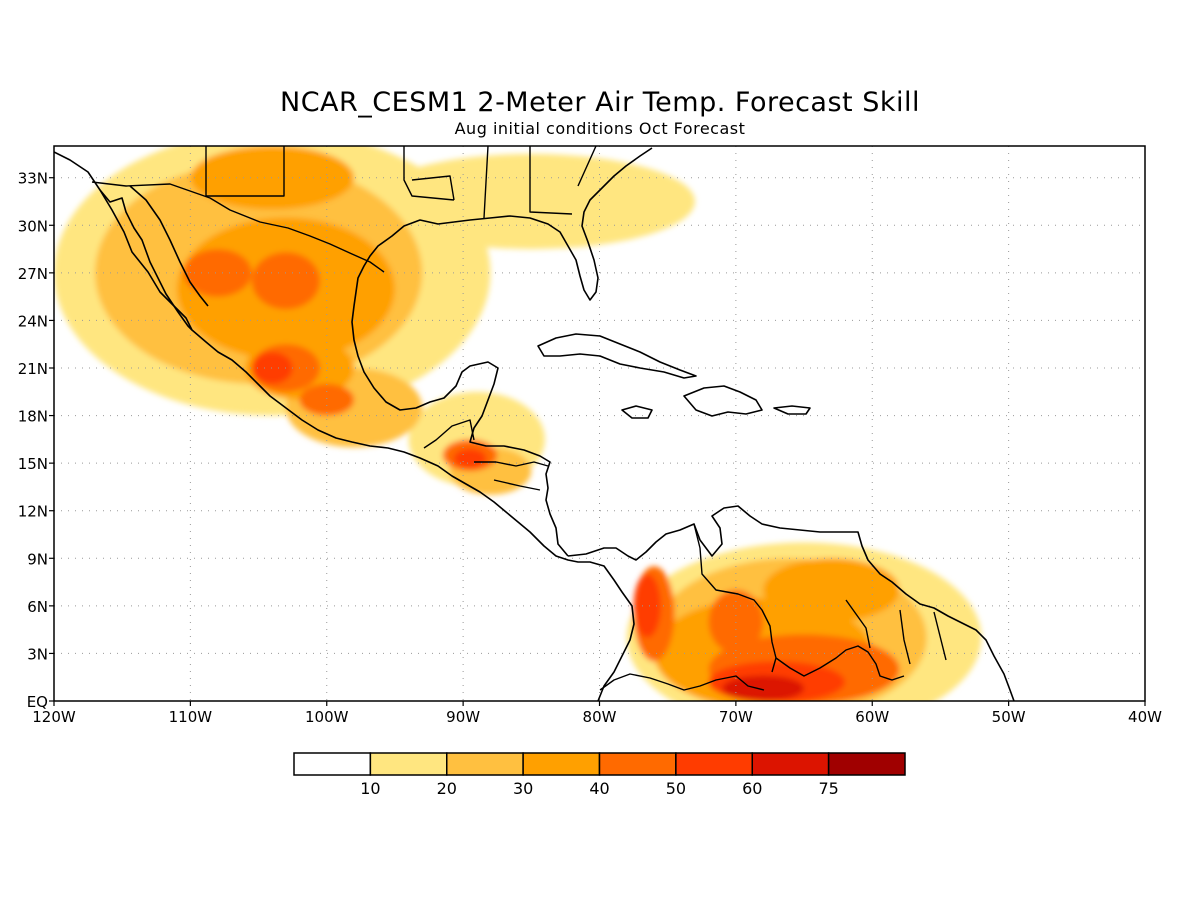  What do you see at coordinates (752, 788) in the screenshot?
I see `colorbar-label: 60` at bounding box center [752, 788].